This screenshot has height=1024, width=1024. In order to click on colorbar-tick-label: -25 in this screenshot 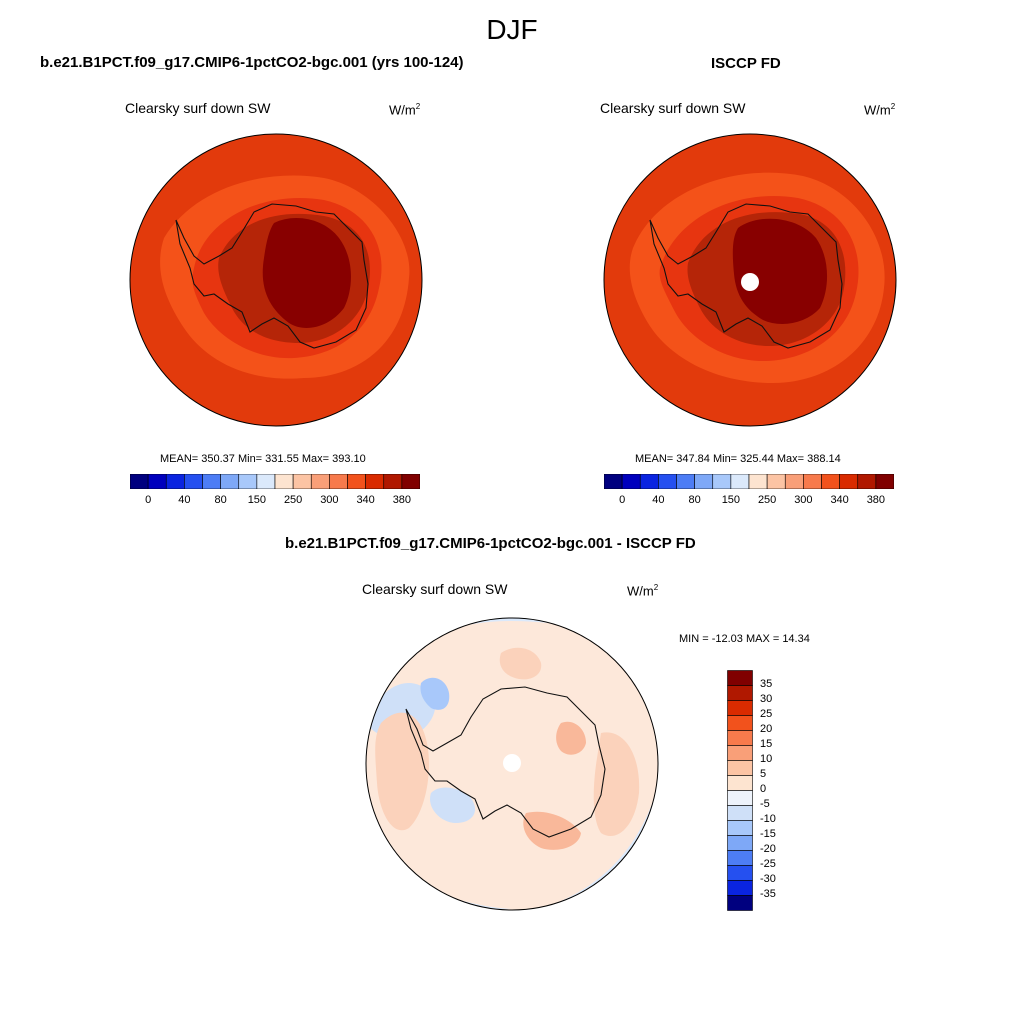, I will do `click(768, 864)`.